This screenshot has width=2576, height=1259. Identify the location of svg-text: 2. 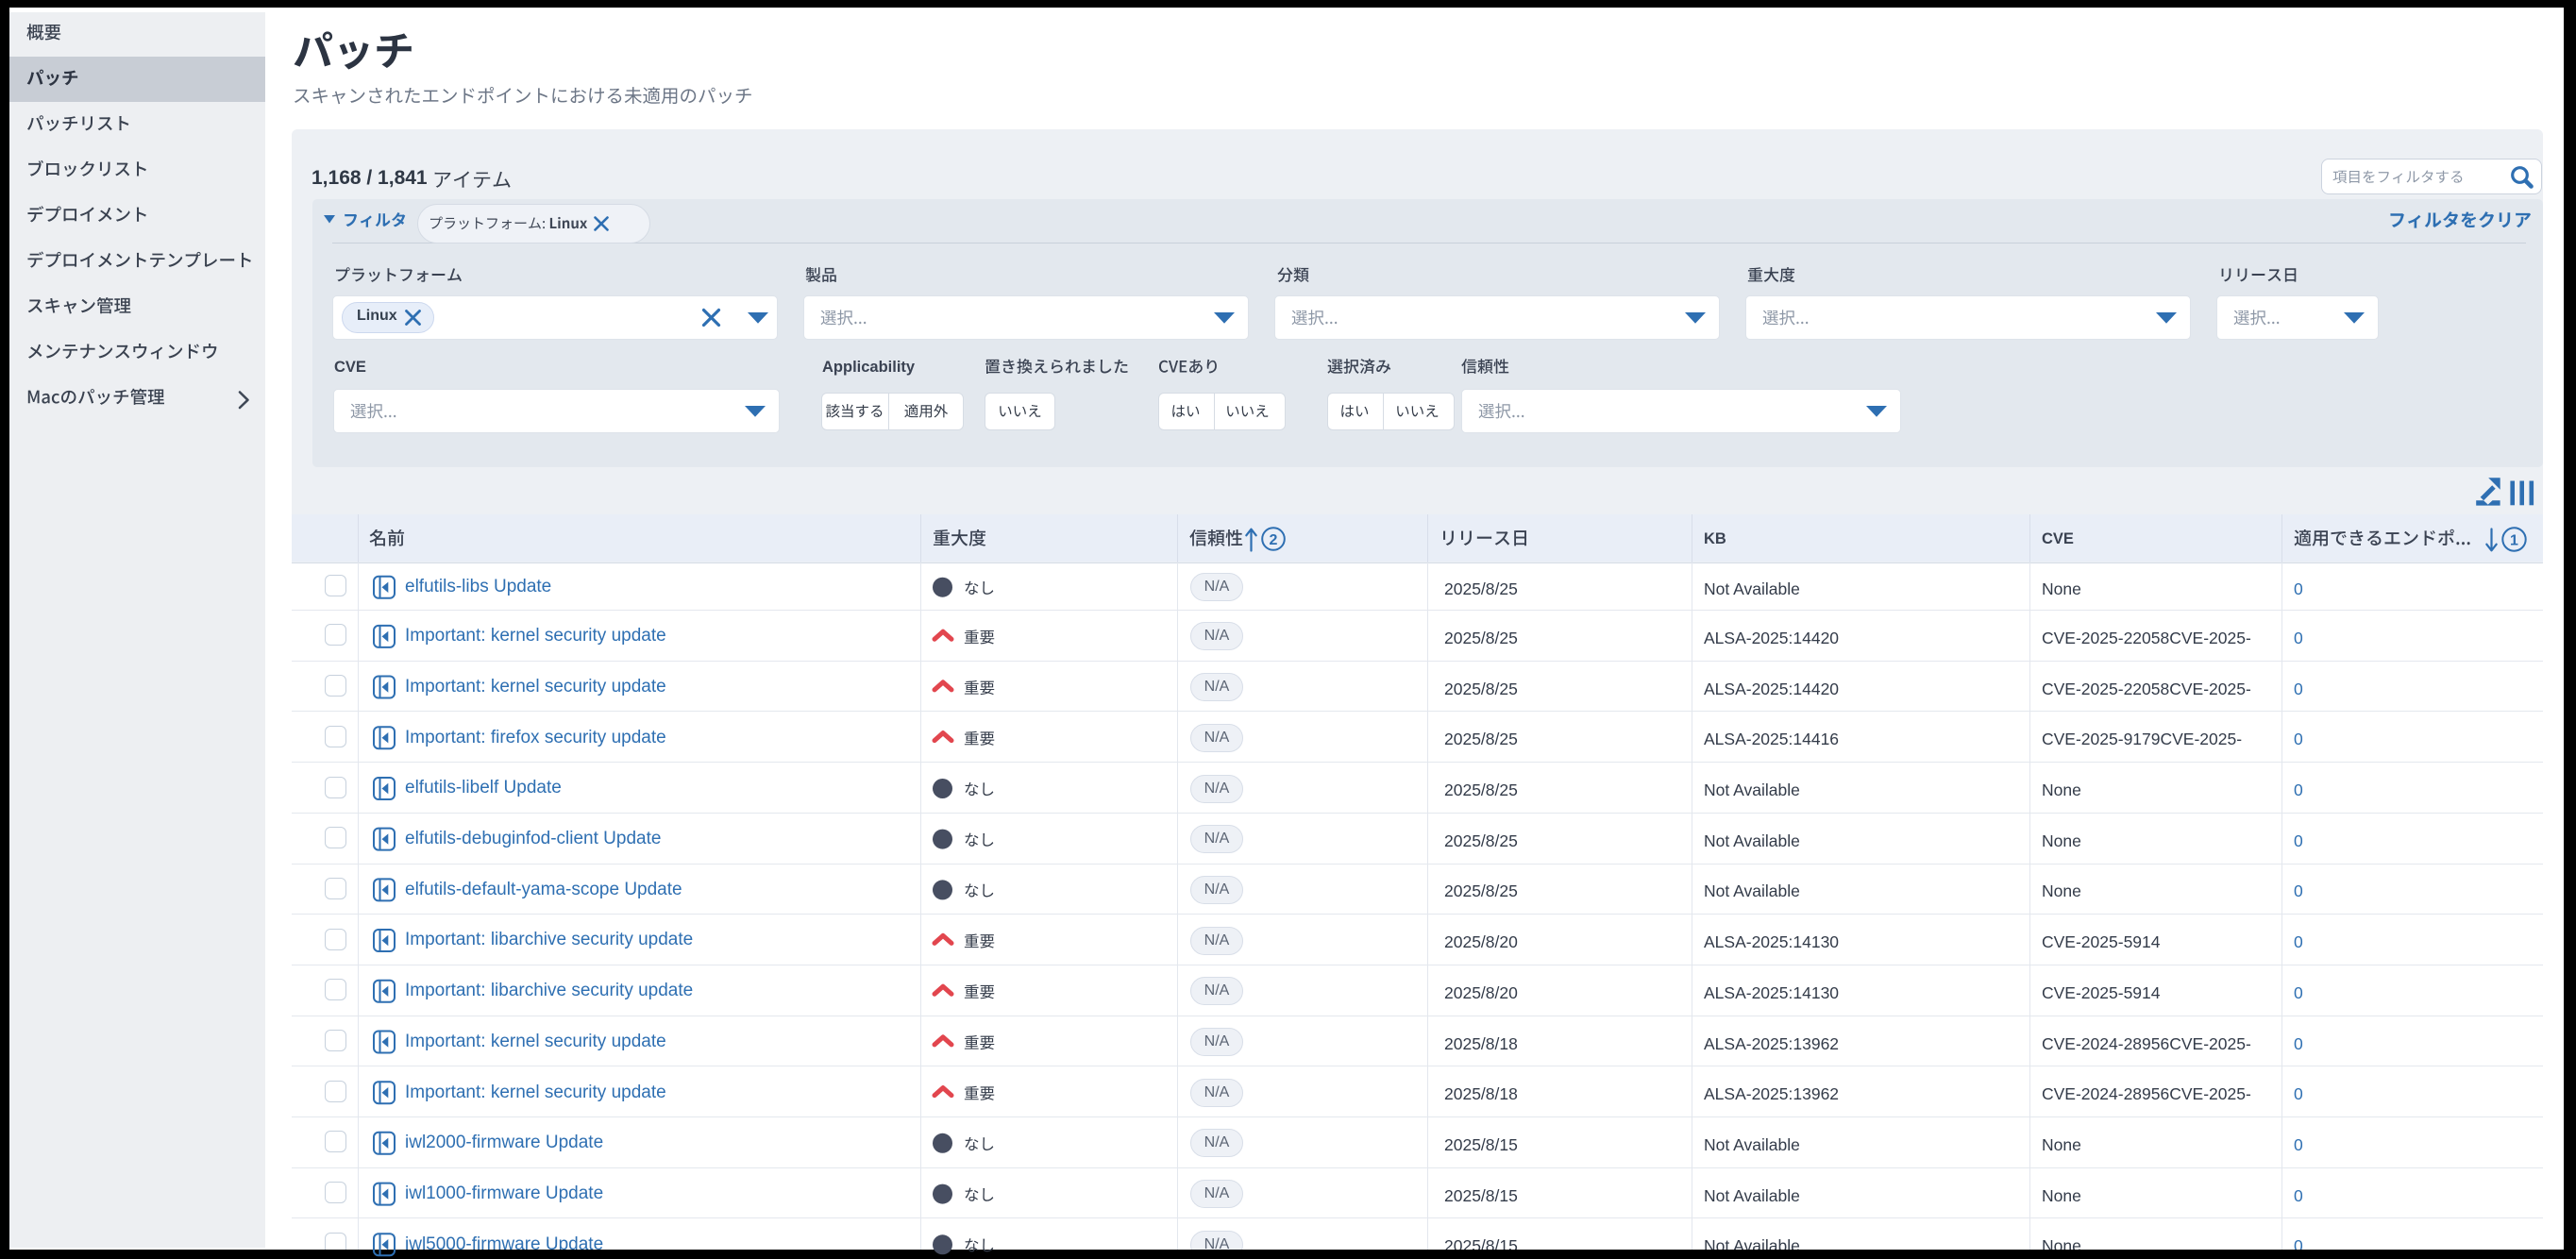
(1274, 540).